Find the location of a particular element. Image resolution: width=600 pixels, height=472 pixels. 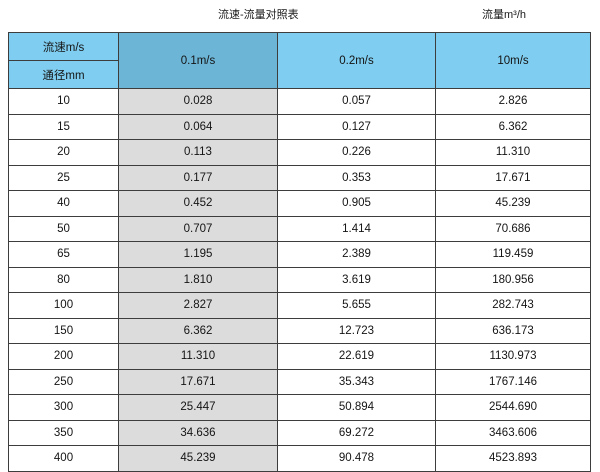

cell-diameter: 20 is located at coordinates (63, 152).